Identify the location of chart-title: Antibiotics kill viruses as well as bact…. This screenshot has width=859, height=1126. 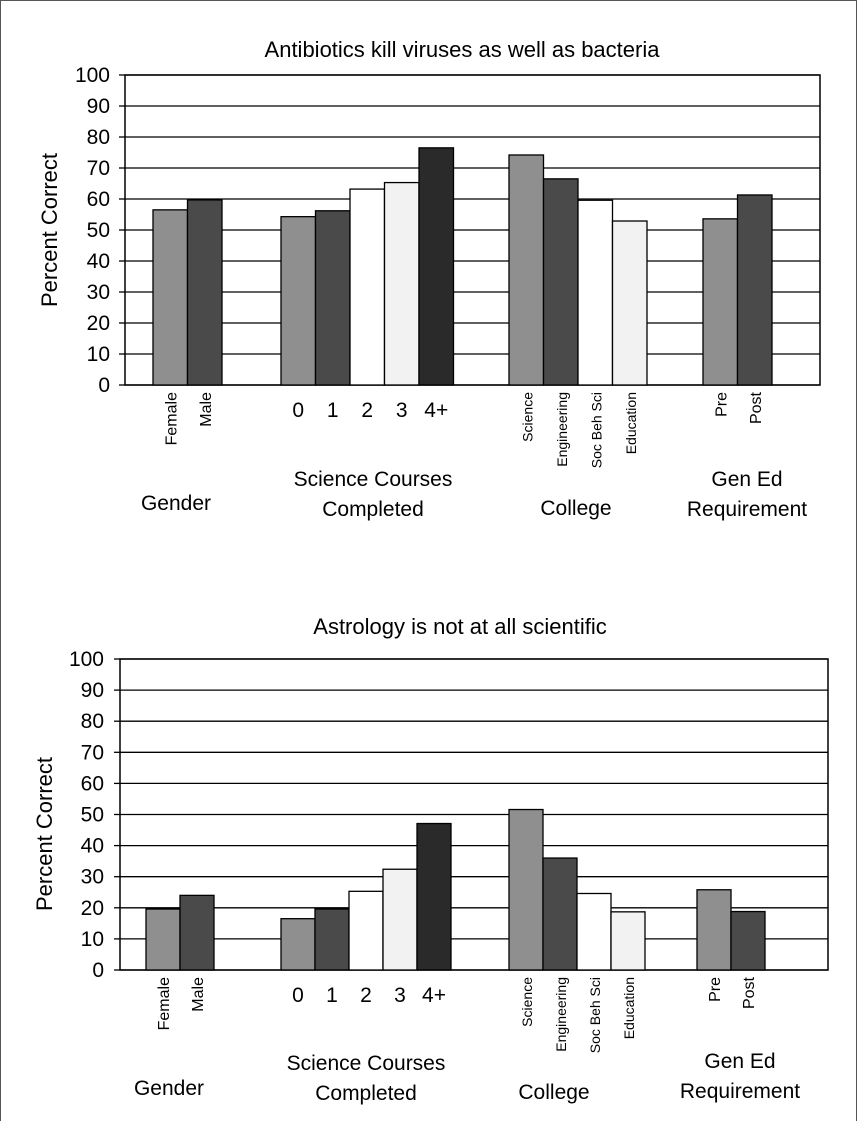
(463, 49).